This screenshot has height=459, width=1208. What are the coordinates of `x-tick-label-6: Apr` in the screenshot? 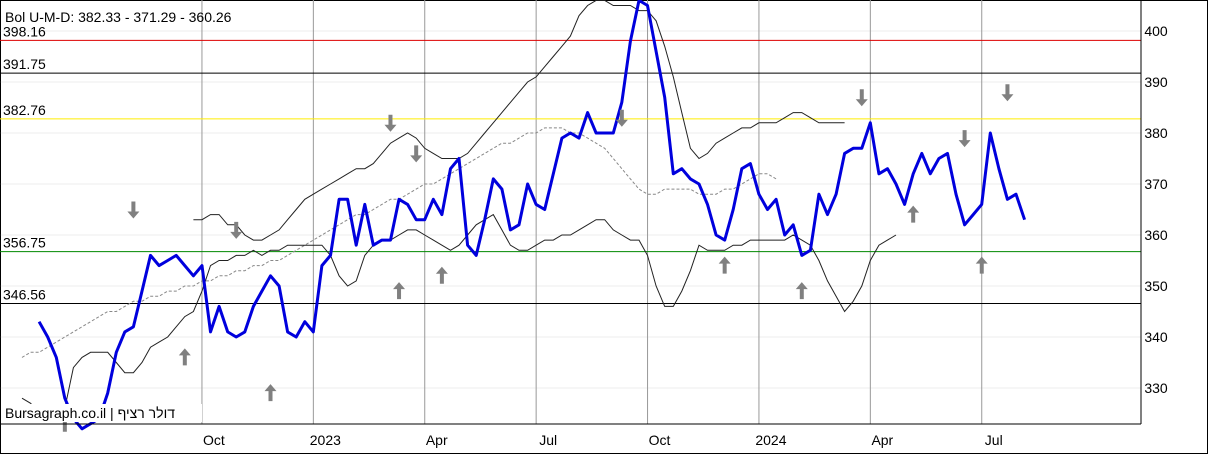 It's located at (882, 440).